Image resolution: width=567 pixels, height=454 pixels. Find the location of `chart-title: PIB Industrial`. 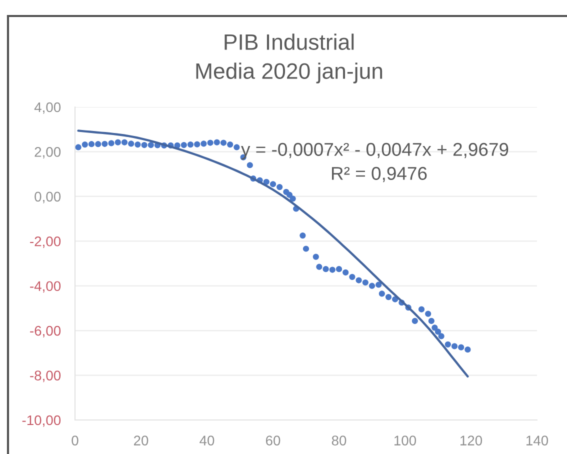

chart-title: PIB Industrial is located at coordinates (289, 42).